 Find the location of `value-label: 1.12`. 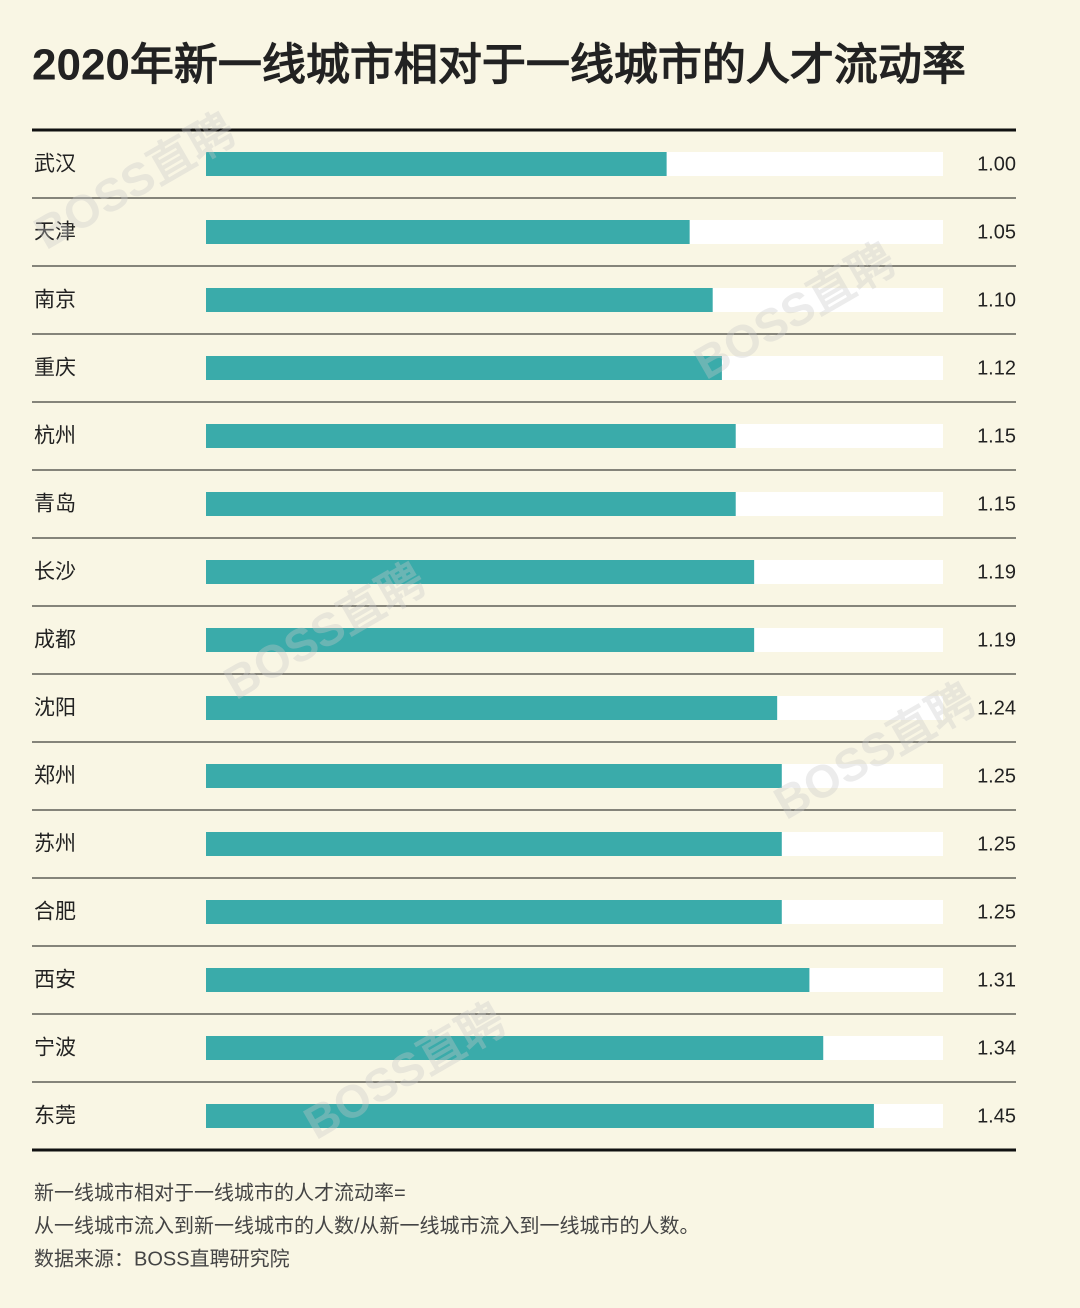

value-label: 1.12 is located at coordinates (996, 368).